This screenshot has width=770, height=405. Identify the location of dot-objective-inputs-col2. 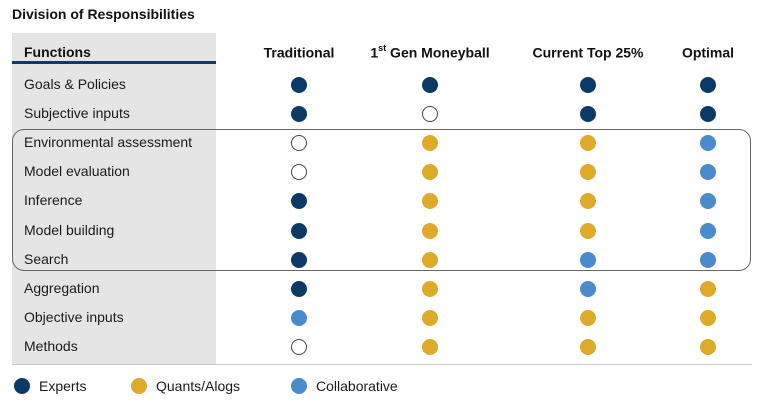
(430, 317).